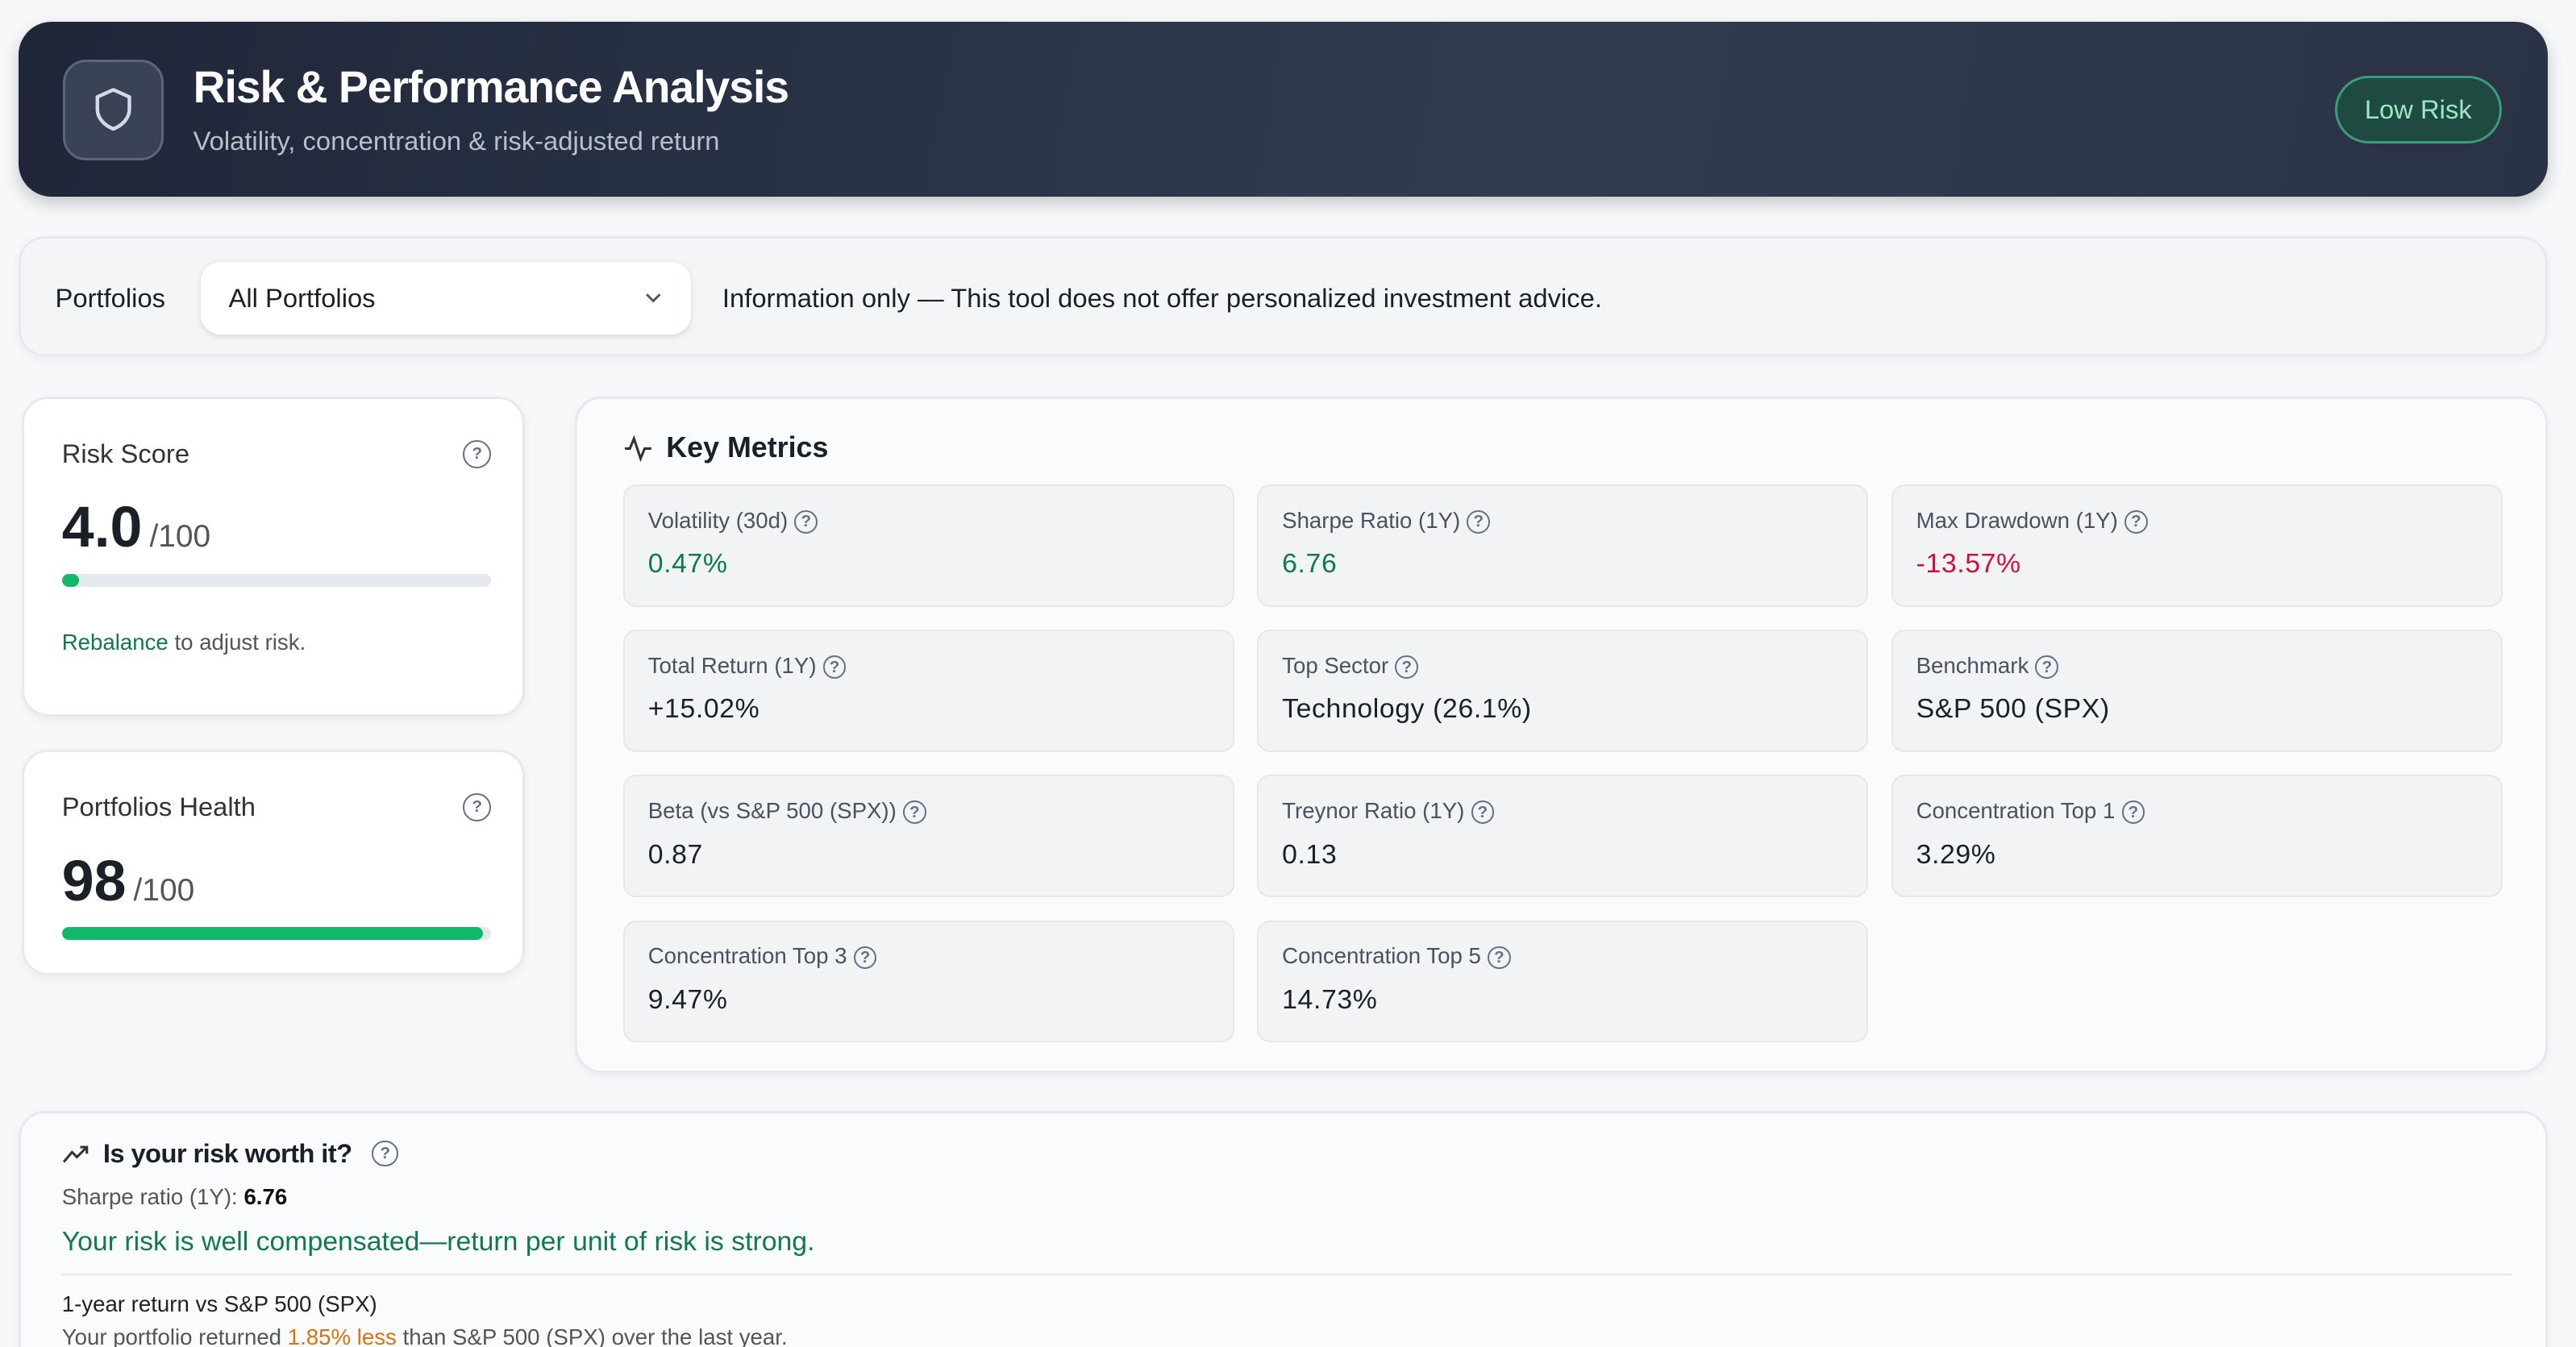  I want to click on rebalance-link: Rebalance, so click(115, 642).